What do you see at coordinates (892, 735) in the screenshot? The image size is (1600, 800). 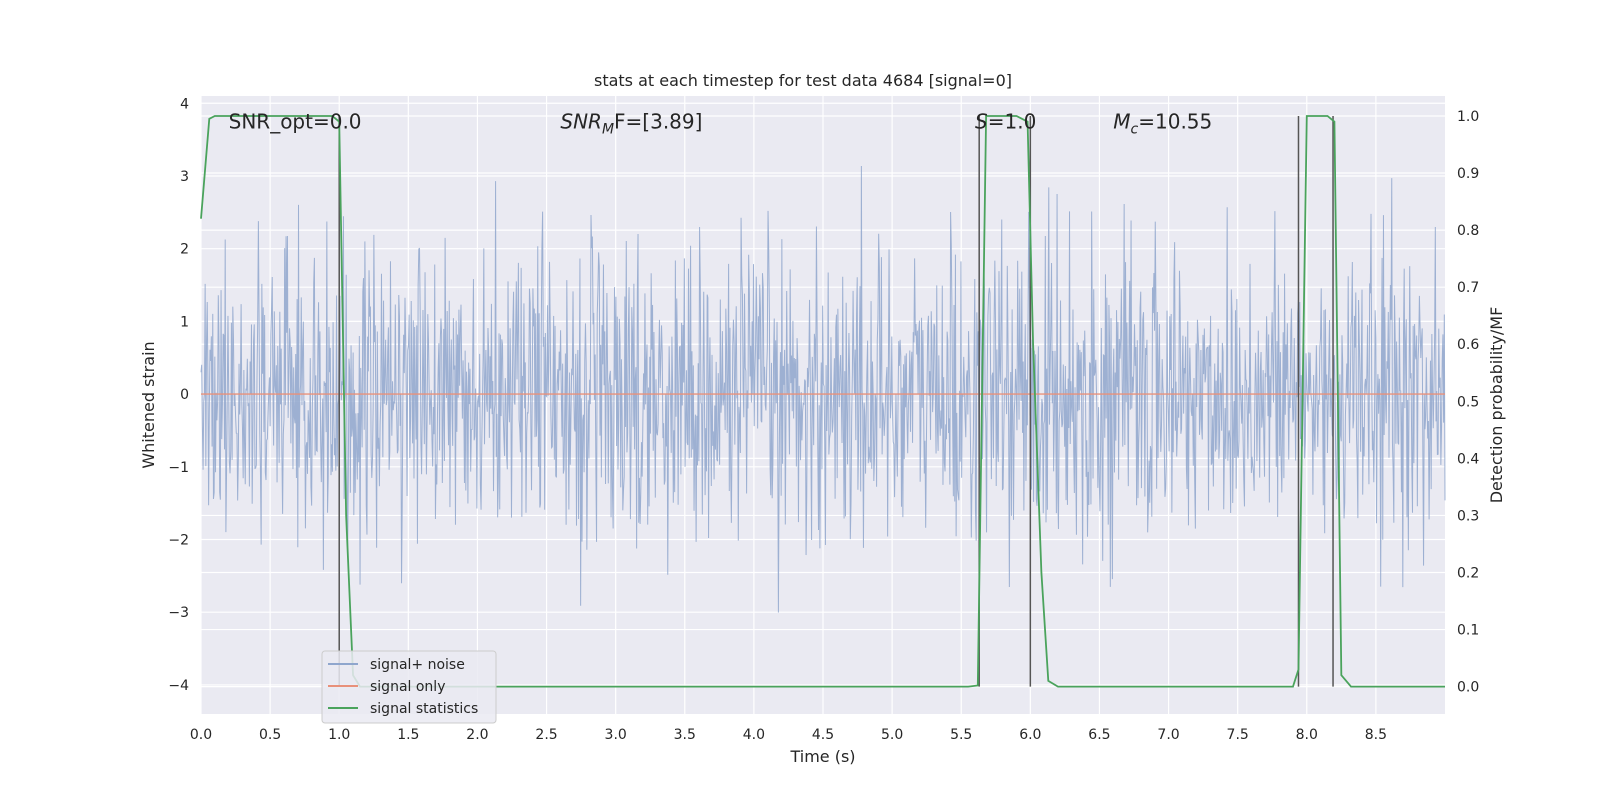 I see `x-tick-label: 5.0` at bounding box center [892, 735].